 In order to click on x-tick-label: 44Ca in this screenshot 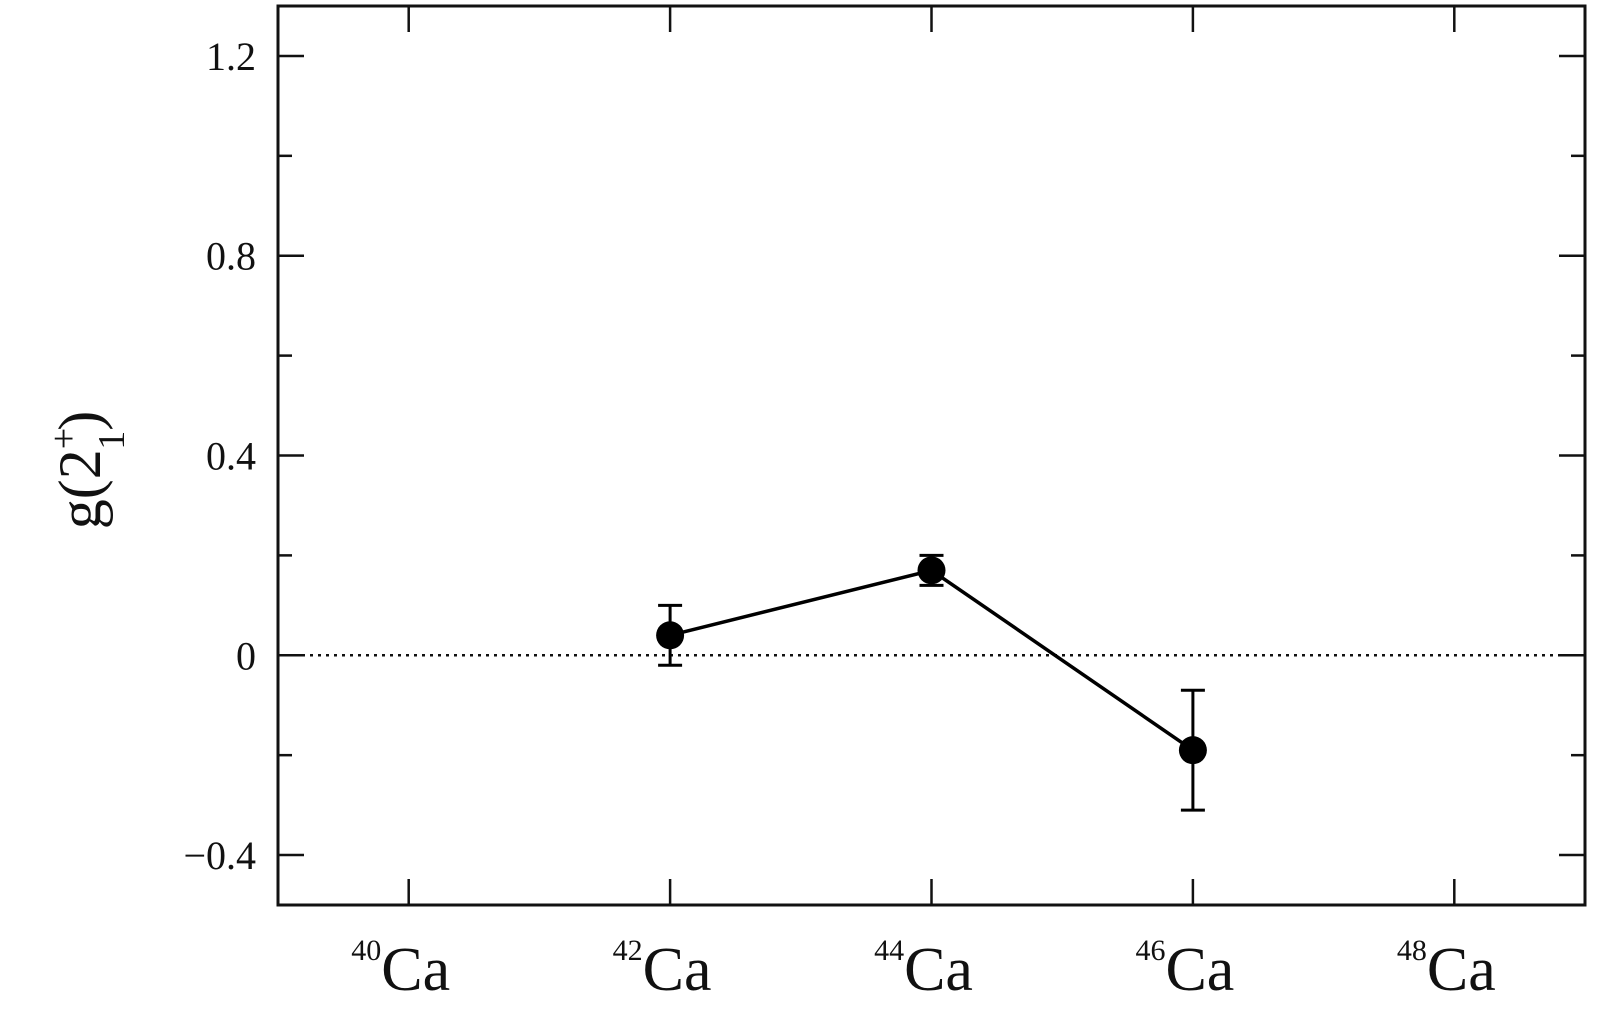, I will do `click(923, 969)`.